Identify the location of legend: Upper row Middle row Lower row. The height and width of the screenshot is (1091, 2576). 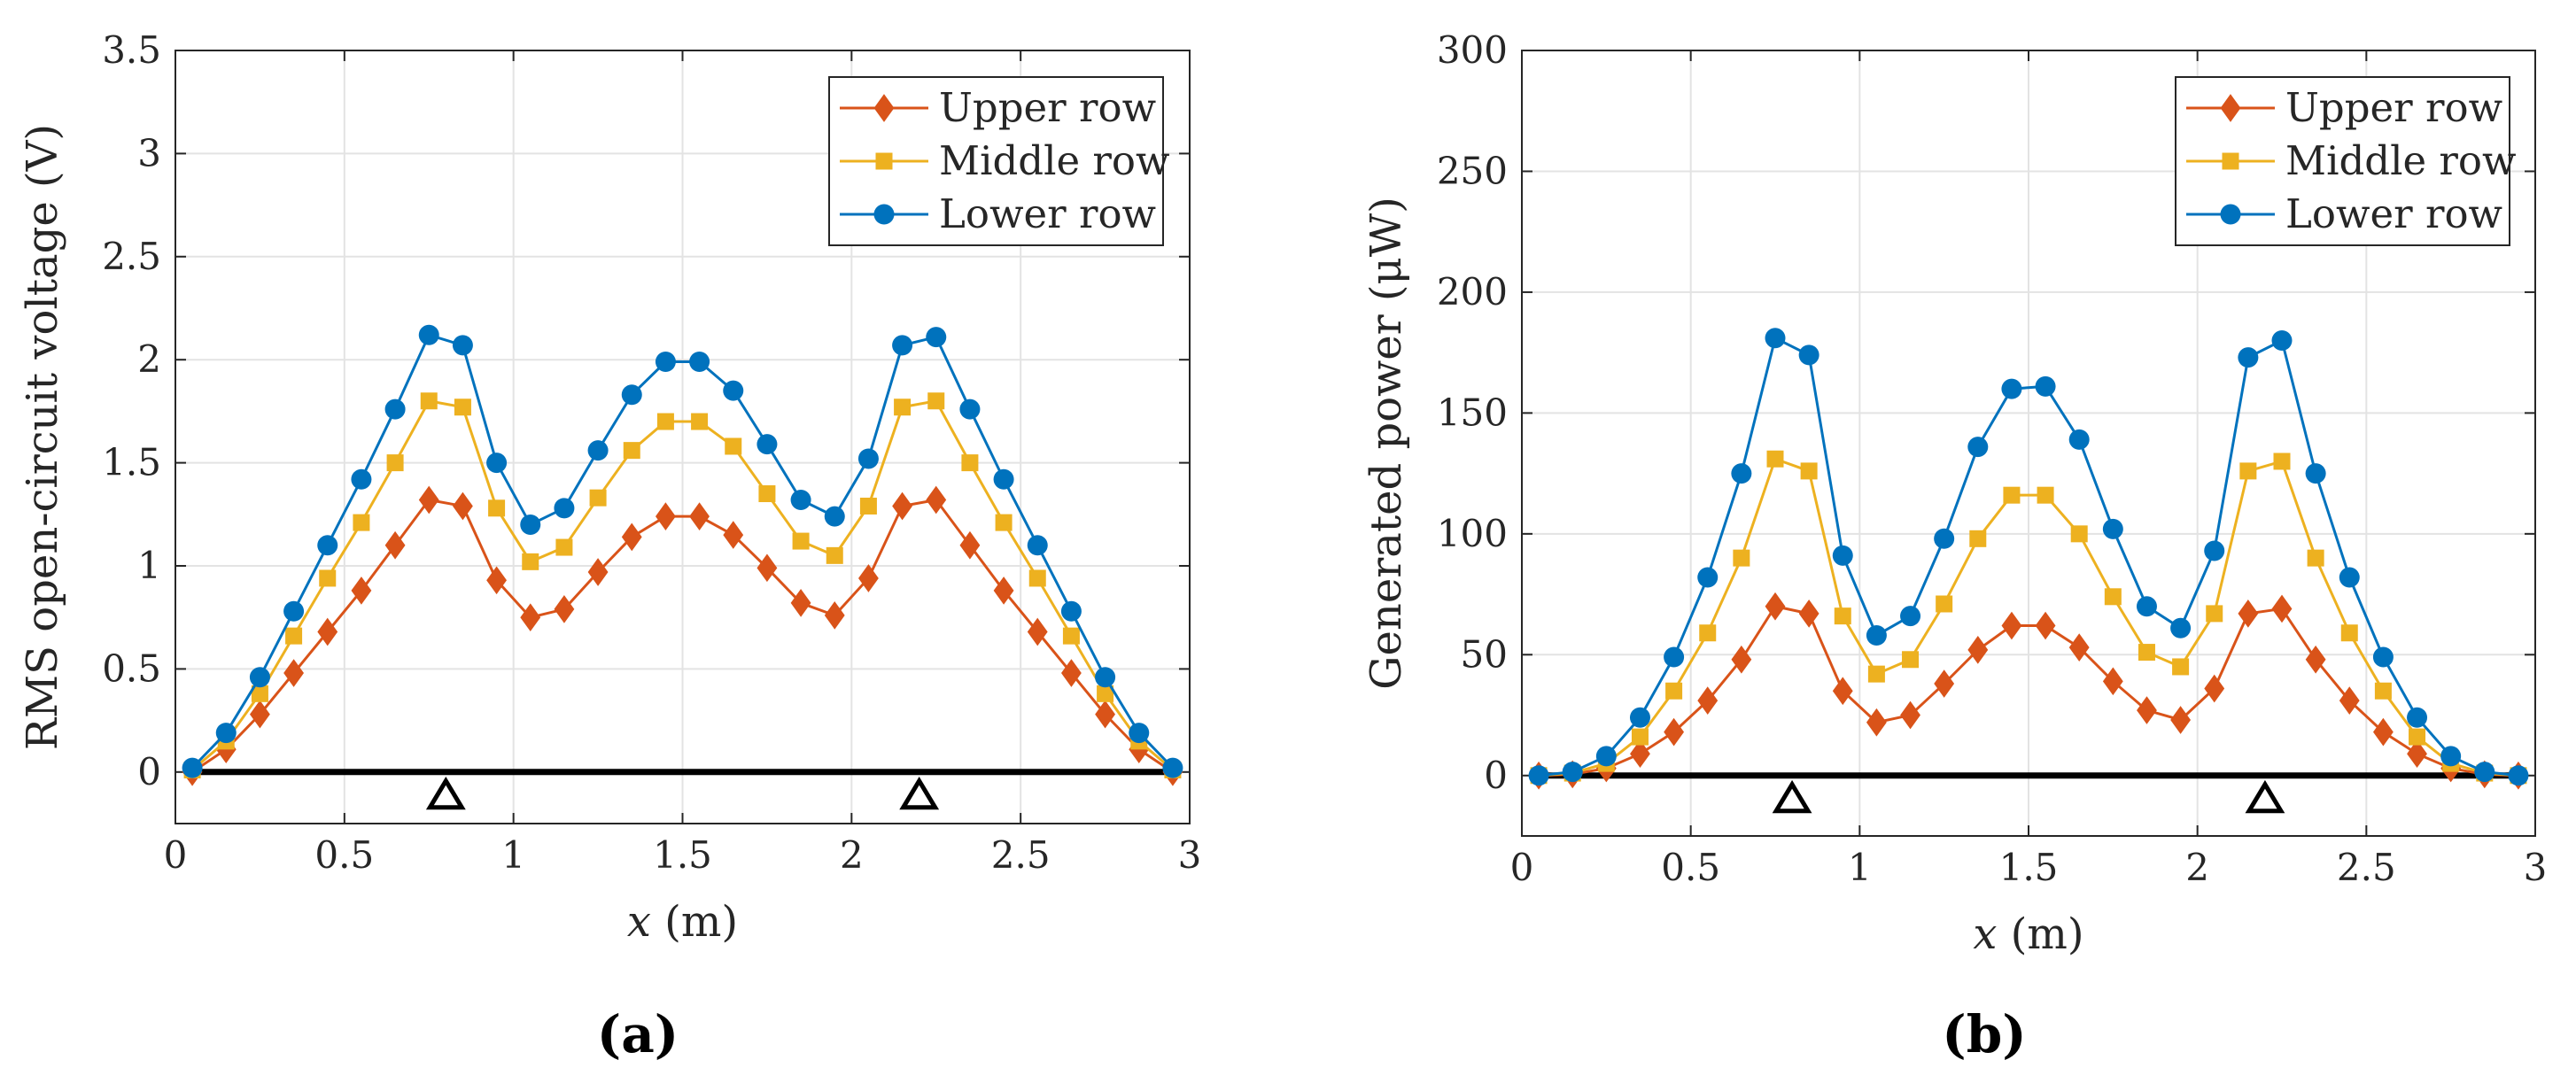
(2346, 161).